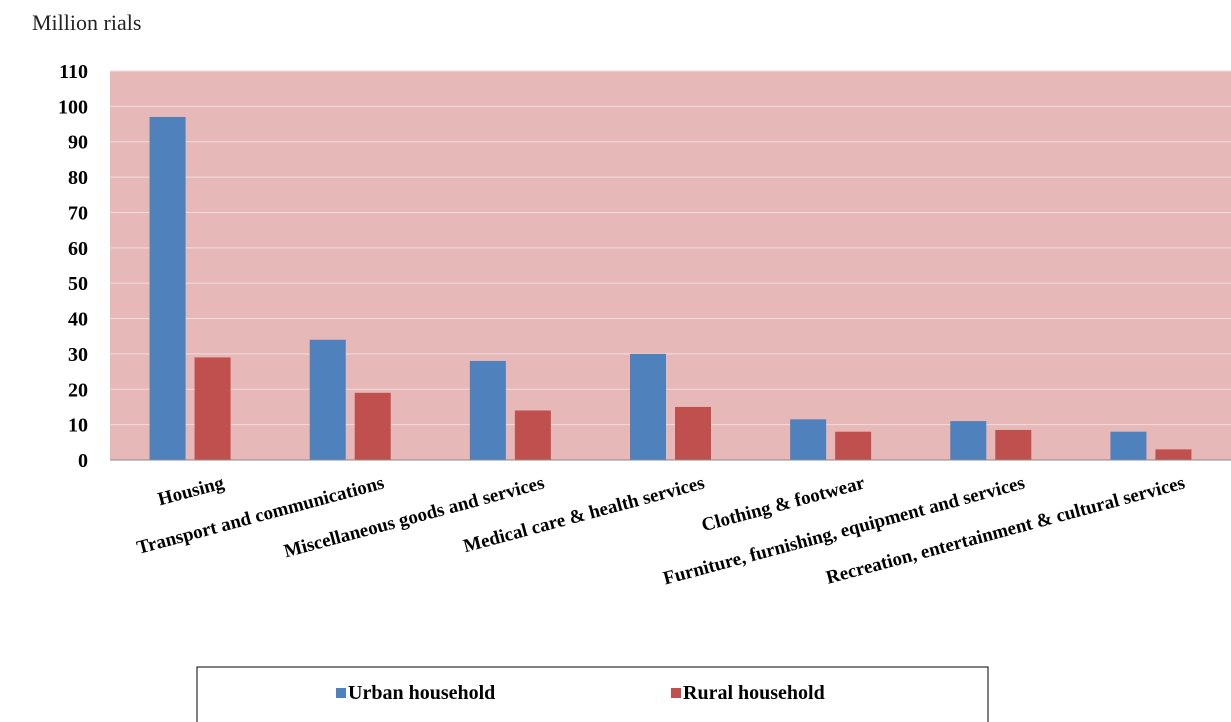 This screenshot has height=722, width=1231. What do you see at coordinates (78, 426) in the screenshot?
I see `y-tick-label: 10` at bounding box center [78, 426].